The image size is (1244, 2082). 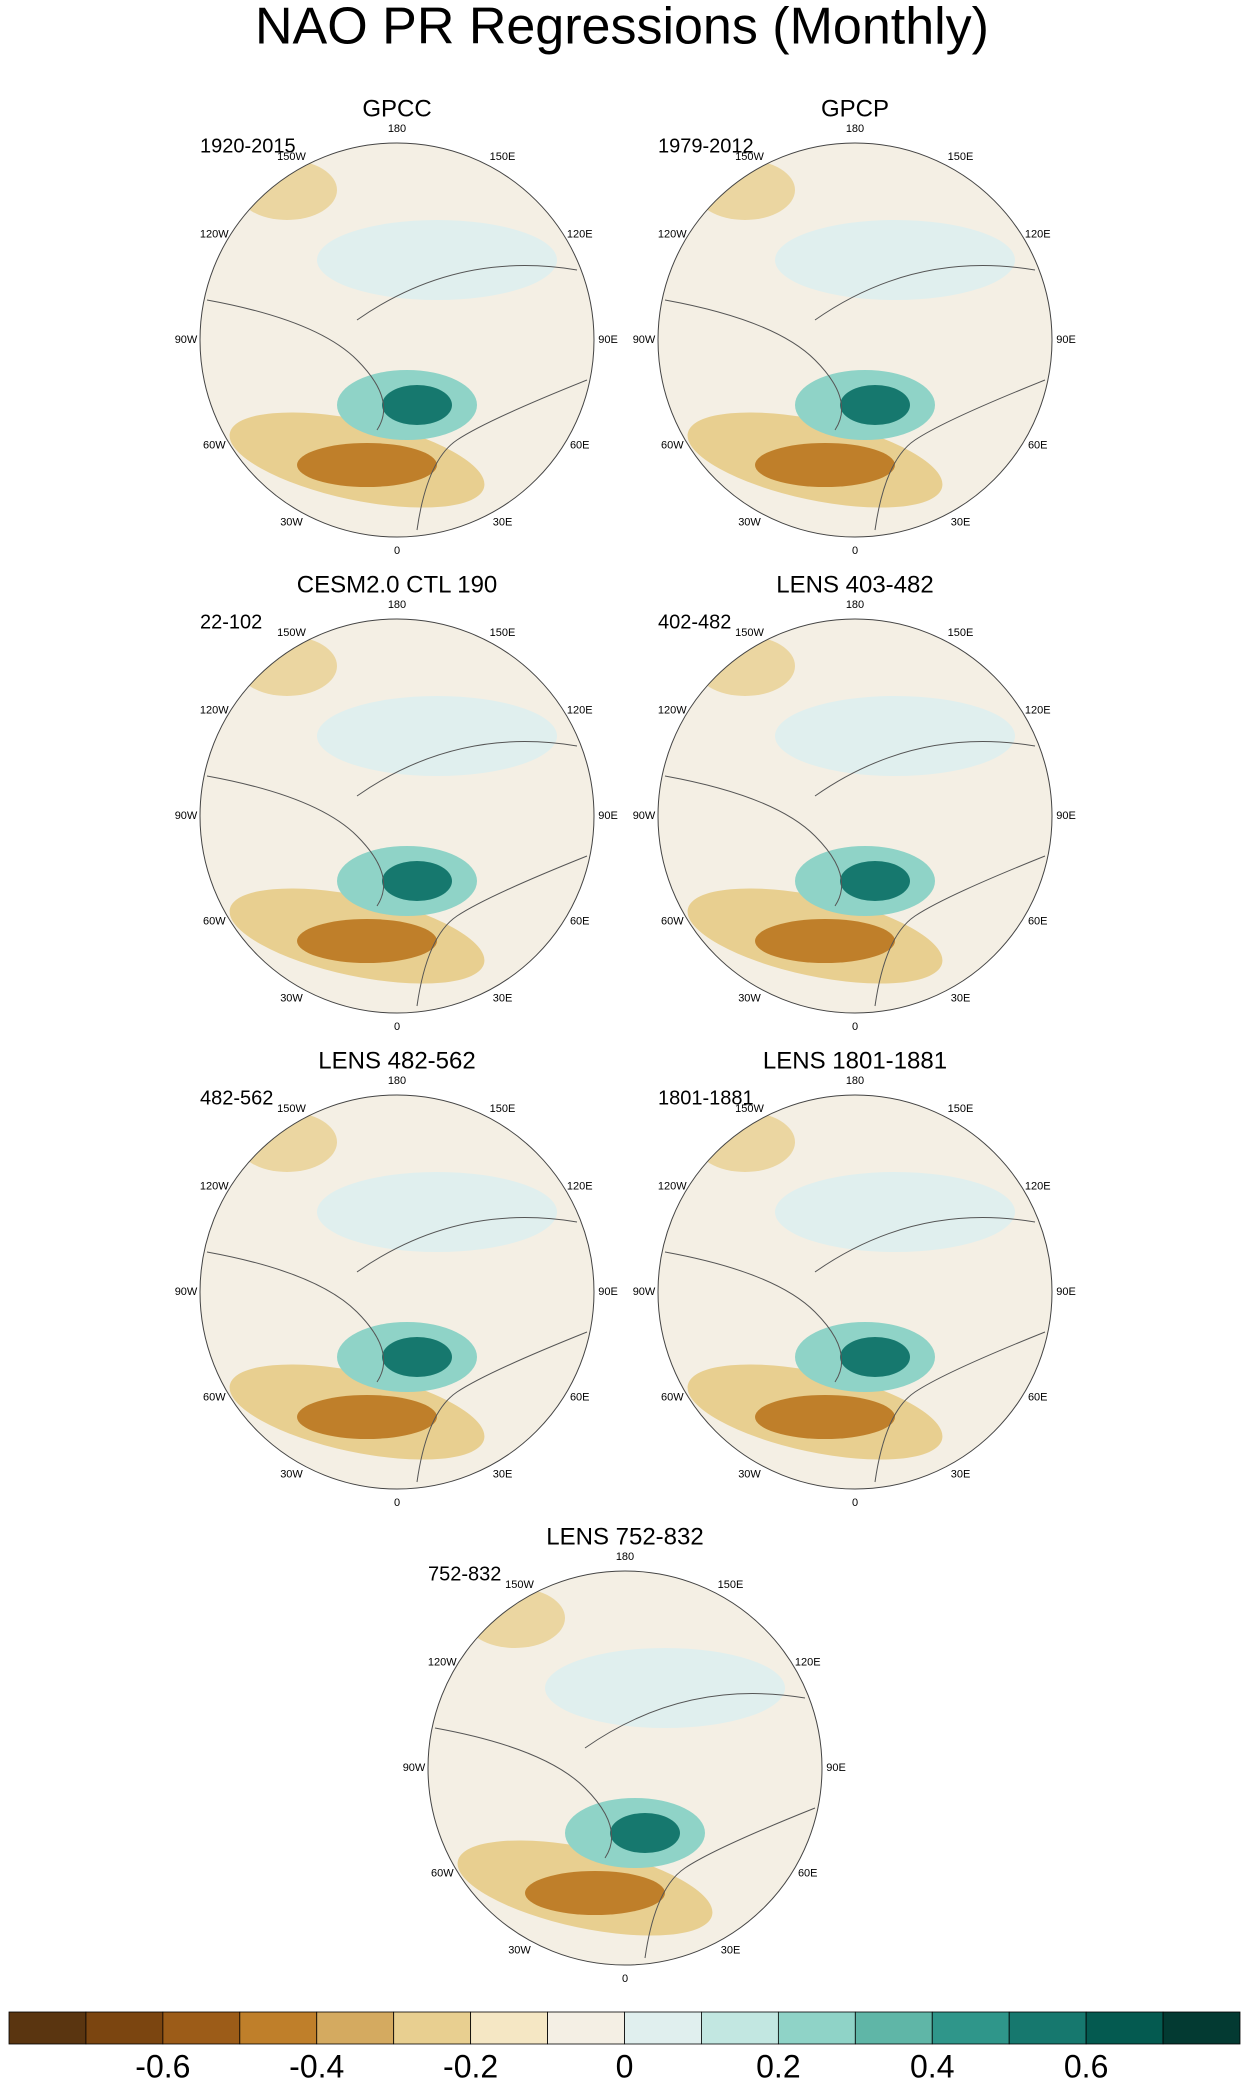 What do you see at coordinates (470, 2065) in the screenshot?
I see `colorbar-tick-label: -0.2` at bounding box center [470, 2065].